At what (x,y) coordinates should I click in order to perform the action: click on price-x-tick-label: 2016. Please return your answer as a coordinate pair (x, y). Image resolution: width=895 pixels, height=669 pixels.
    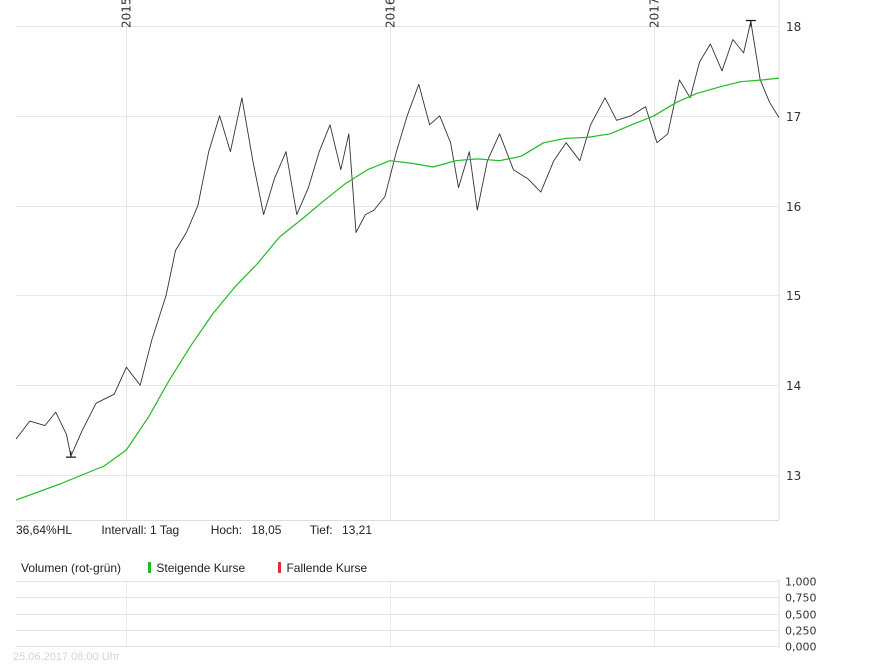
    Looking at the image, I should click on (391, 14).